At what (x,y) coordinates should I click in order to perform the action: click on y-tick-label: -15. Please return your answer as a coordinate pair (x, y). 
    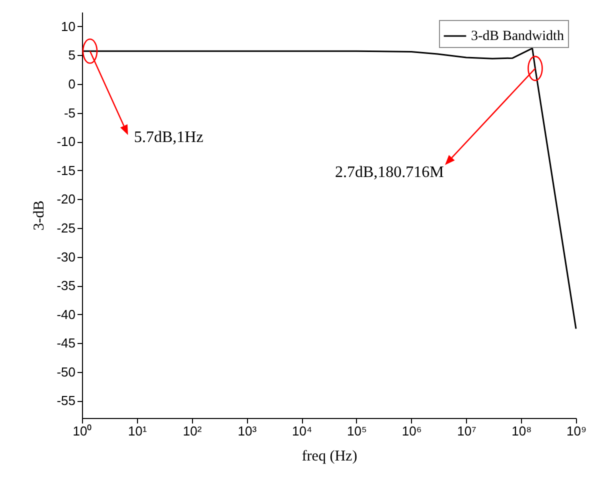
    Looking at the image, I should click on (66, 170).